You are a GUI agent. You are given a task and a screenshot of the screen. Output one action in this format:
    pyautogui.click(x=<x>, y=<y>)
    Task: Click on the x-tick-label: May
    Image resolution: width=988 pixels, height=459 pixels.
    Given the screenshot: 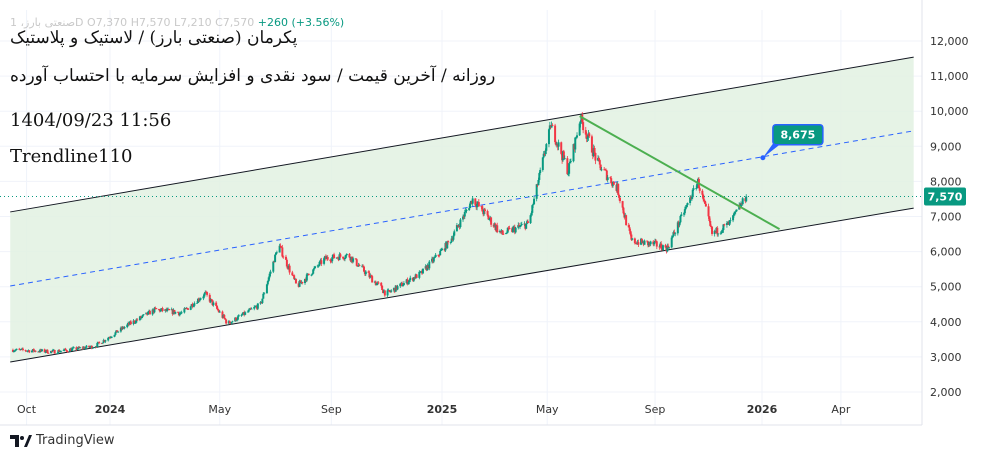 What is the action you would take?
    pyautogui.click(x=547, y=409)
    